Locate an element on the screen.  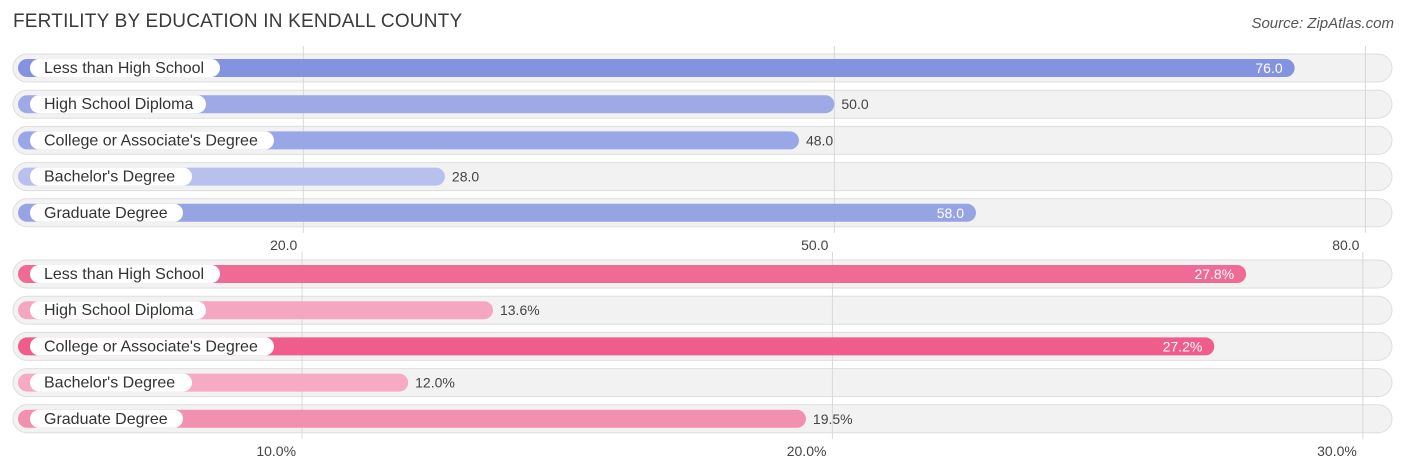
tick-label: 20.0% is located at coordinates (807, 451).